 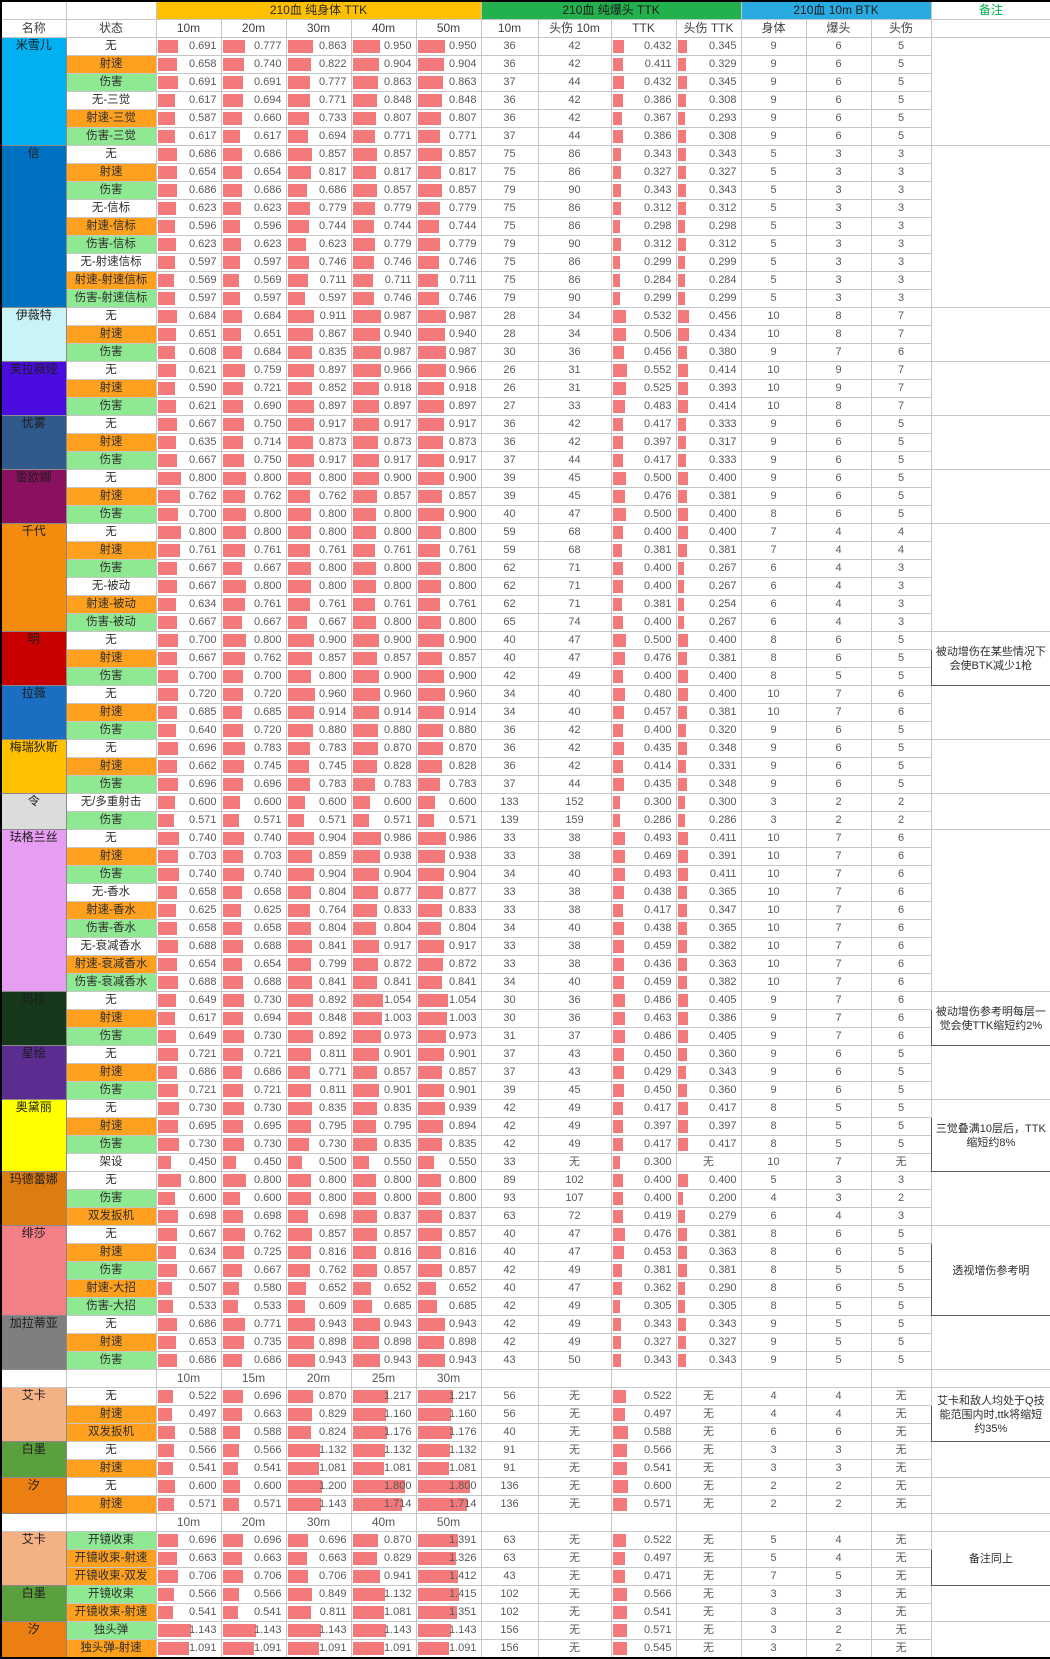 What do you see at coordinates (838, 1594) in the screenshot?
I see `btk-head-cell: 3` at bounding box center [838, 1594].